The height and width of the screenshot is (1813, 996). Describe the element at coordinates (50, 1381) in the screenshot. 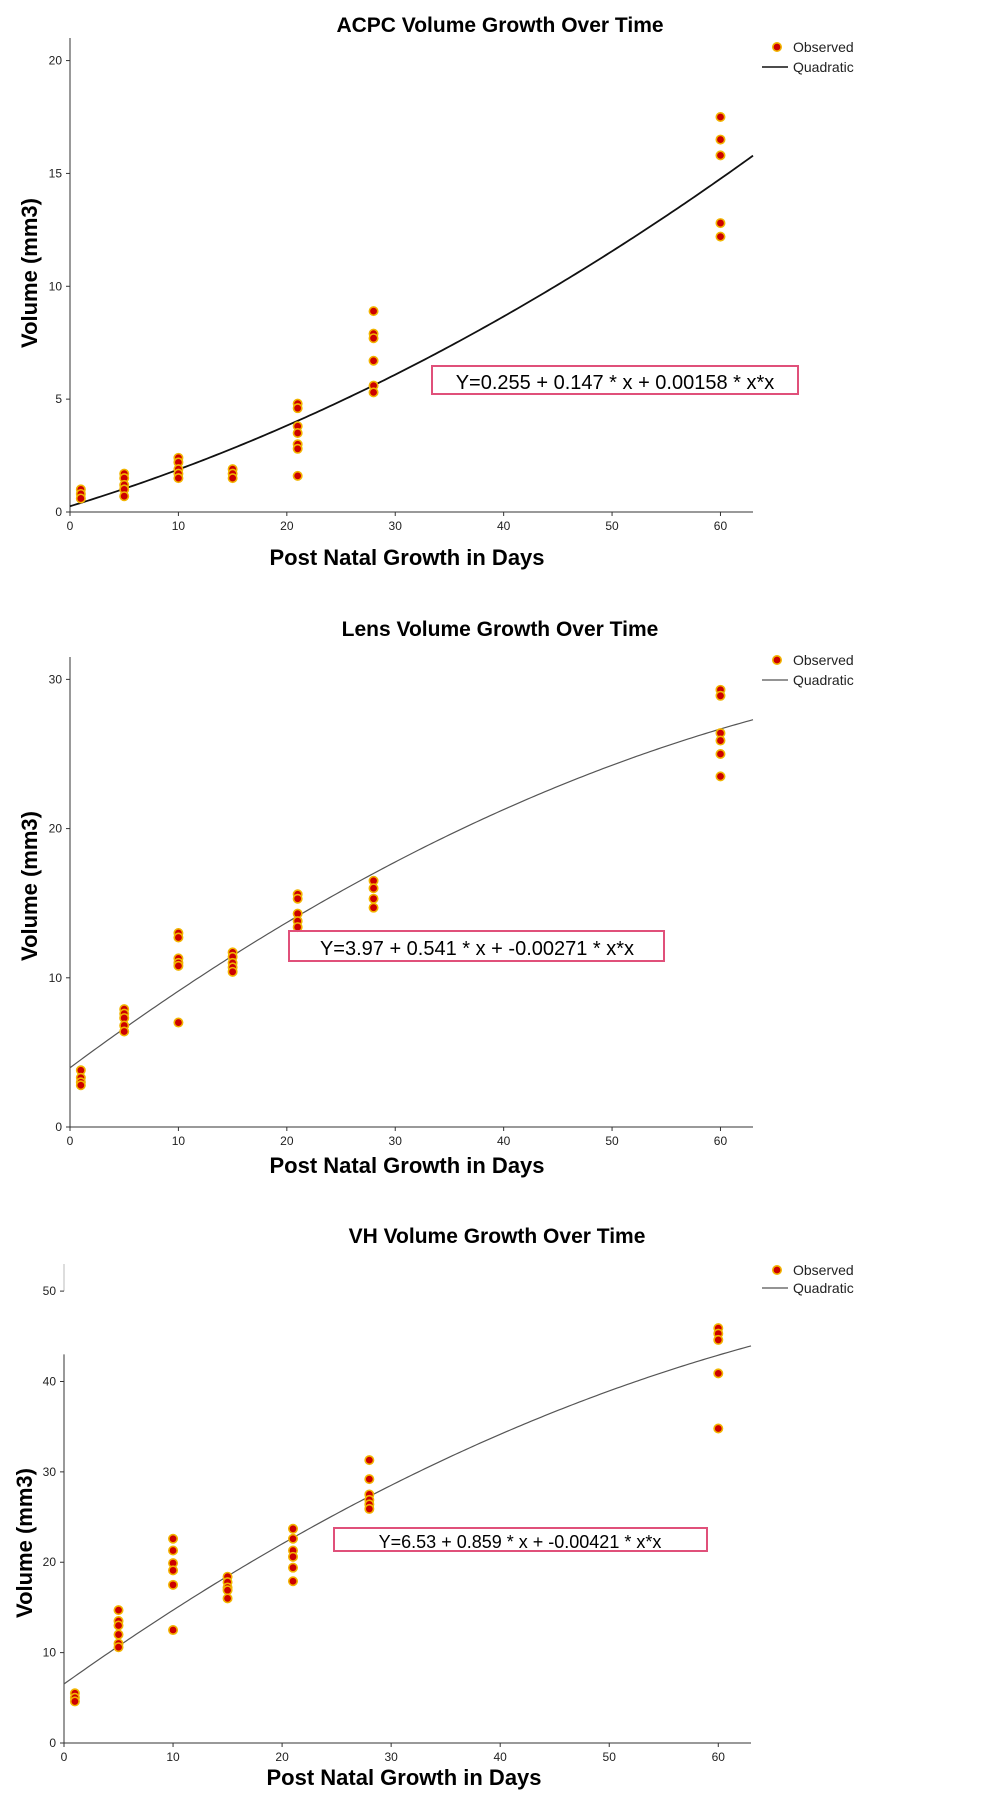

I see `y-tick-label: 40` at that location.